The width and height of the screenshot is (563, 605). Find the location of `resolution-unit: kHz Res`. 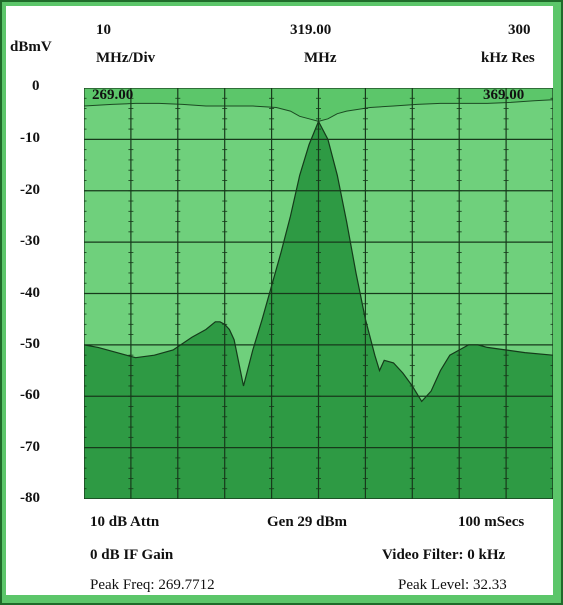

resolution-unit: kHz Res is located at coordinates (508, 58).